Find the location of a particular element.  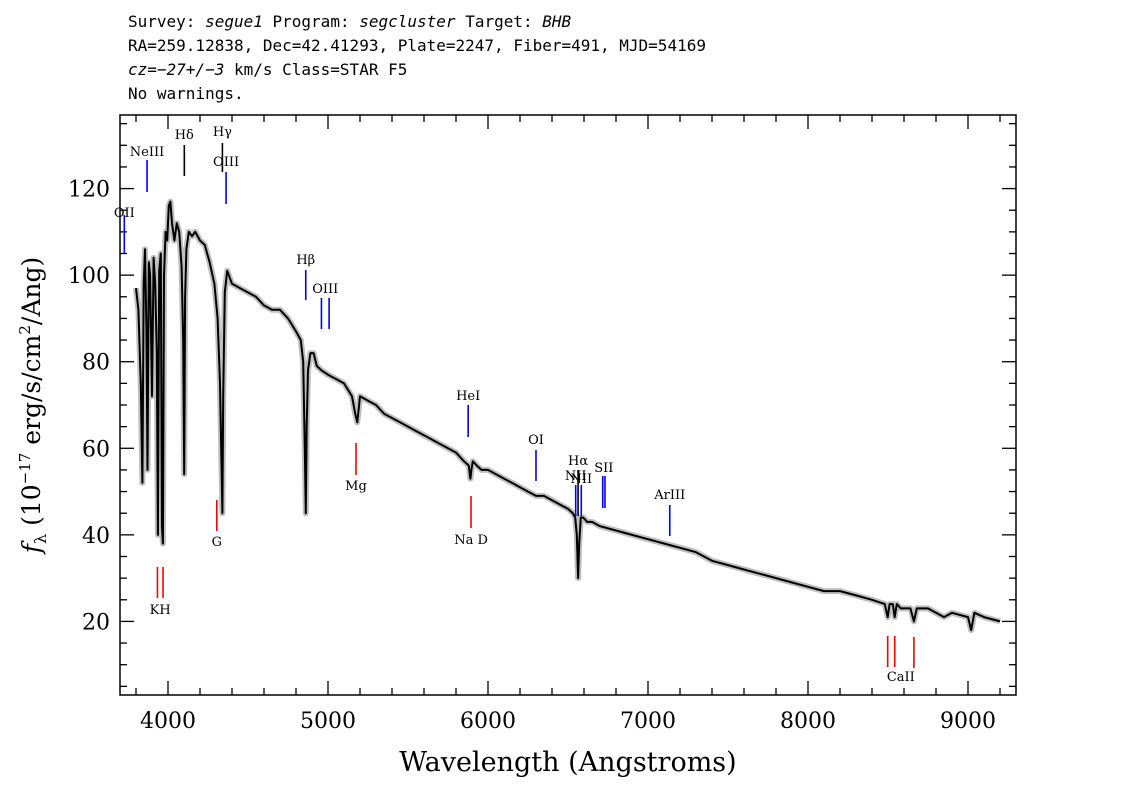

y-label-f: f is located at coordinates (31, 547).